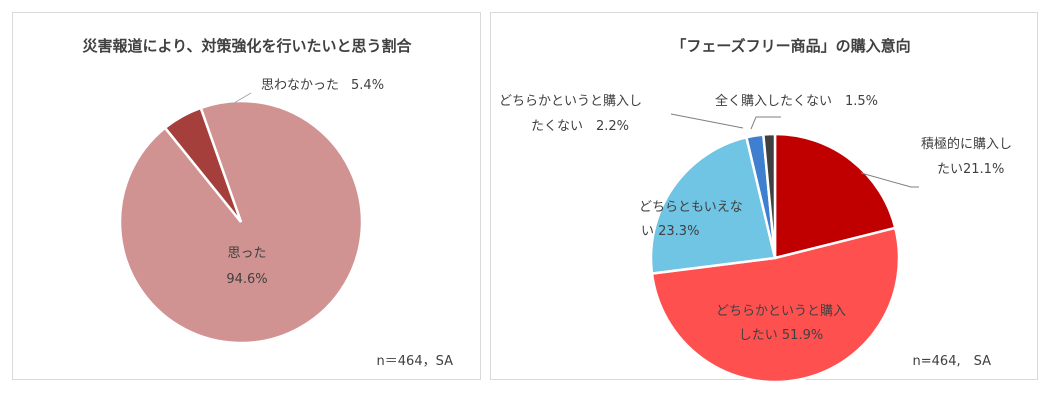 This screenshot has height=400, width=1050. I want to click on chart-title: 「フェーズフリー商品」の購入意向, so click(790, 46).